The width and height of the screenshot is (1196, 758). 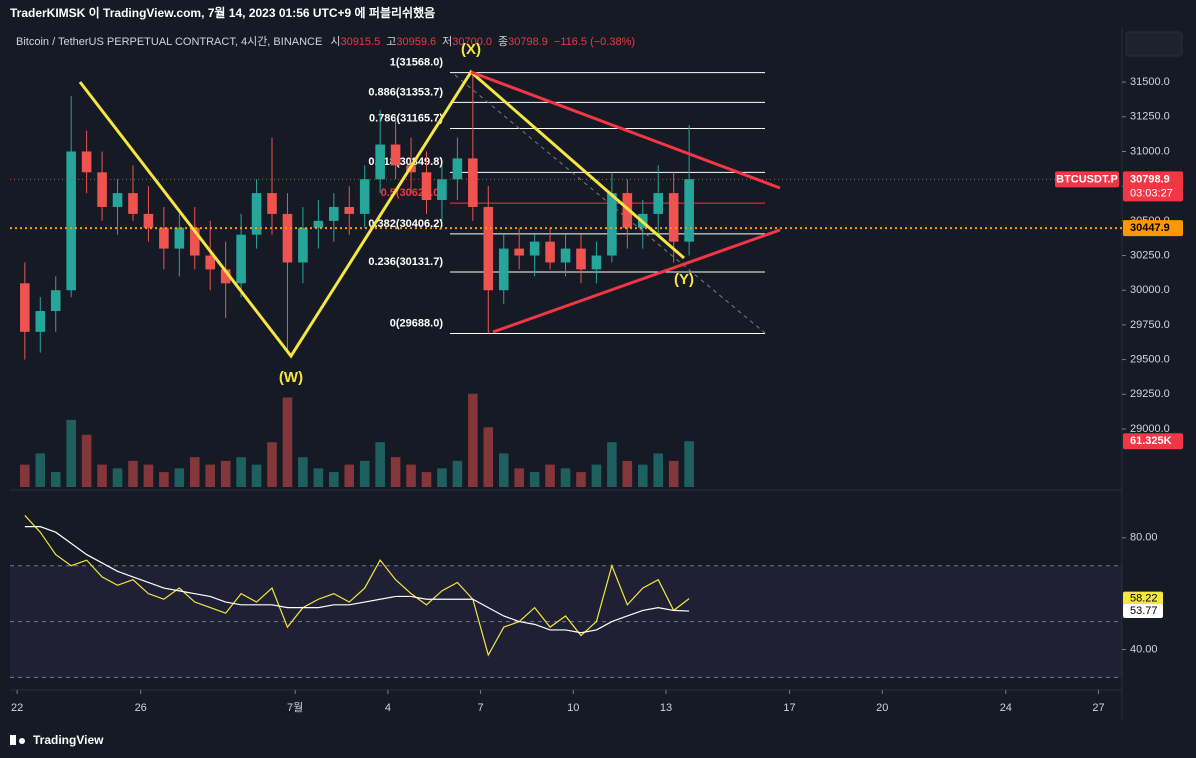 I want to click on trend-line, so click(x=610, y=204).